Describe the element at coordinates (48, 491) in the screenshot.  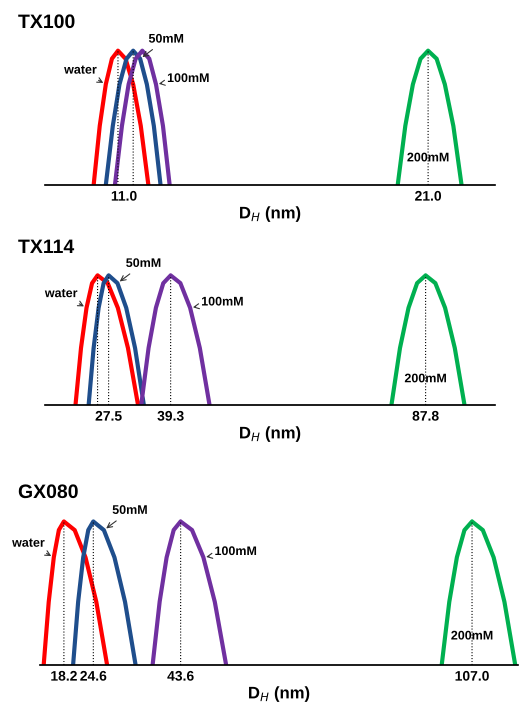
I see `chart-title: GX080` at that location.